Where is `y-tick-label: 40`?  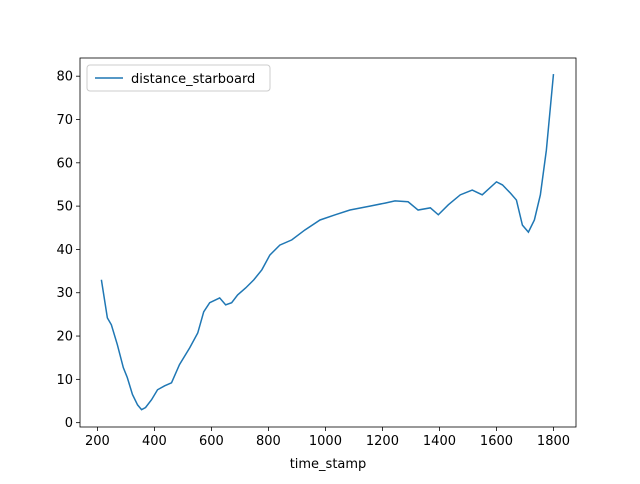 y-tick-label: 40 is located at coordinates (64, 250).